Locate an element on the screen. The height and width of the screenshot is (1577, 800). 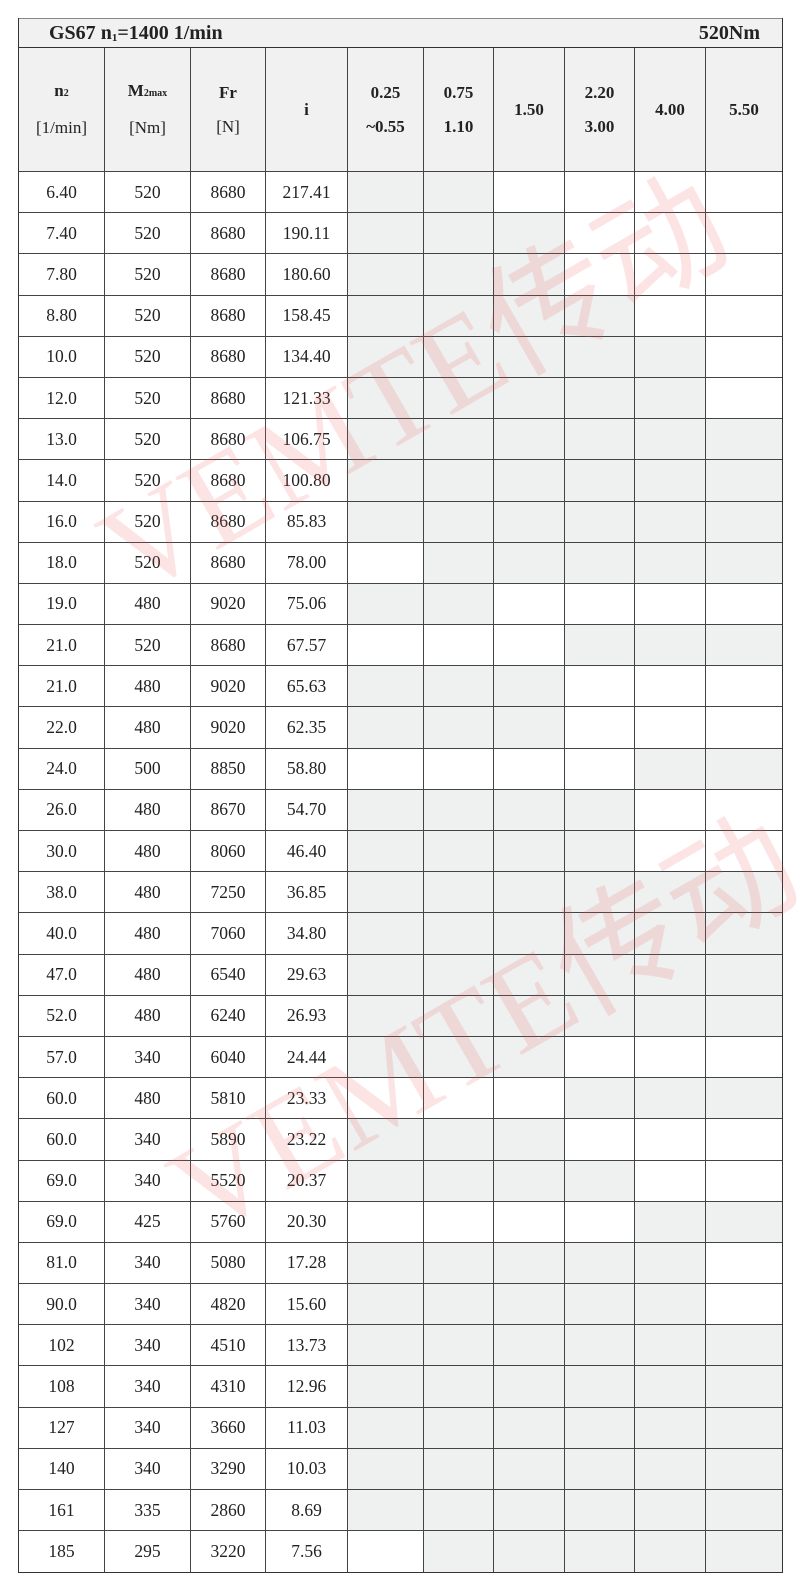
cell-n2: 40.0 is located at coordinates (62, 933).